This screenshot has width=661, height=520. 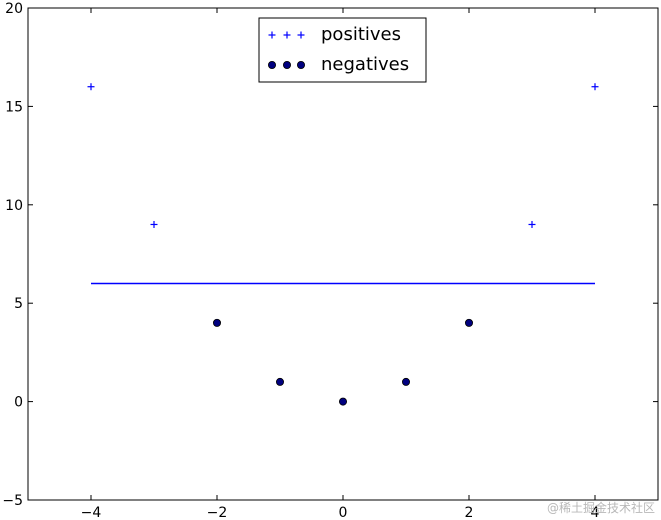 What do you see at coordinates (14, 206) in the screenshot?
I see `y-tick-label: 10` at bounding box center [14, 206].